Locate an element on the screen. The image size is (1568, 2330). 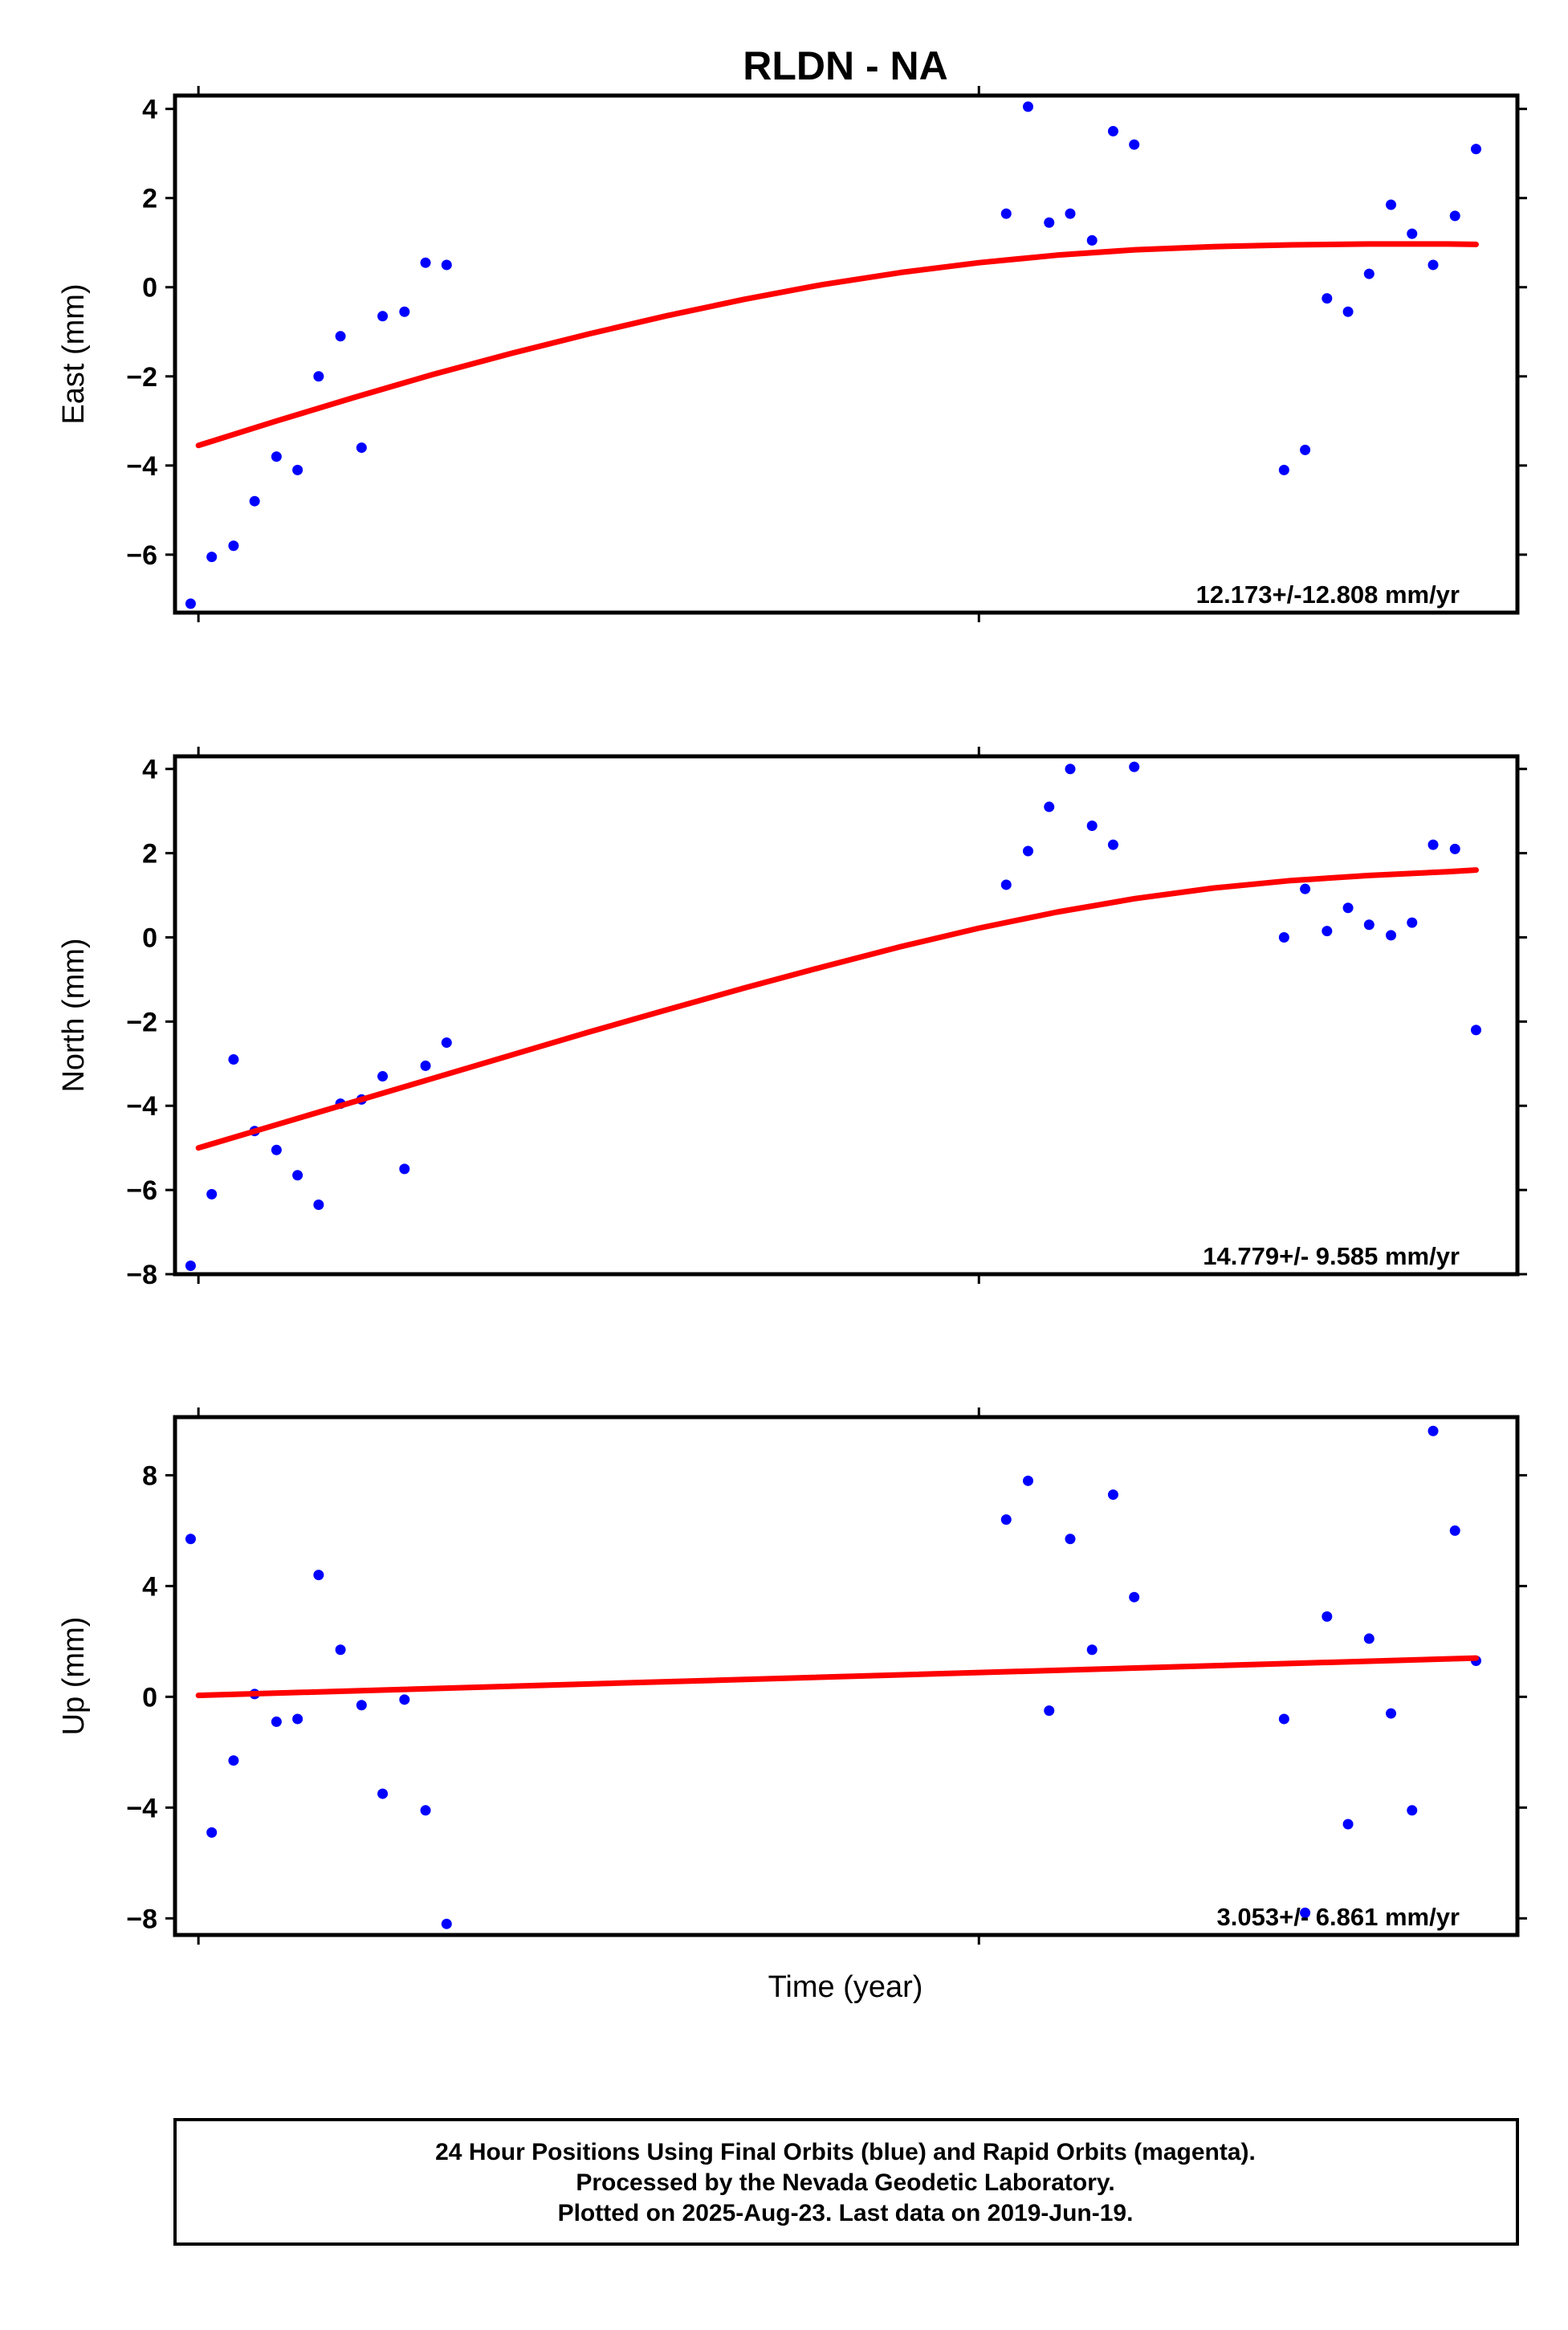
footer-box is located at coordinates (846, 2182).